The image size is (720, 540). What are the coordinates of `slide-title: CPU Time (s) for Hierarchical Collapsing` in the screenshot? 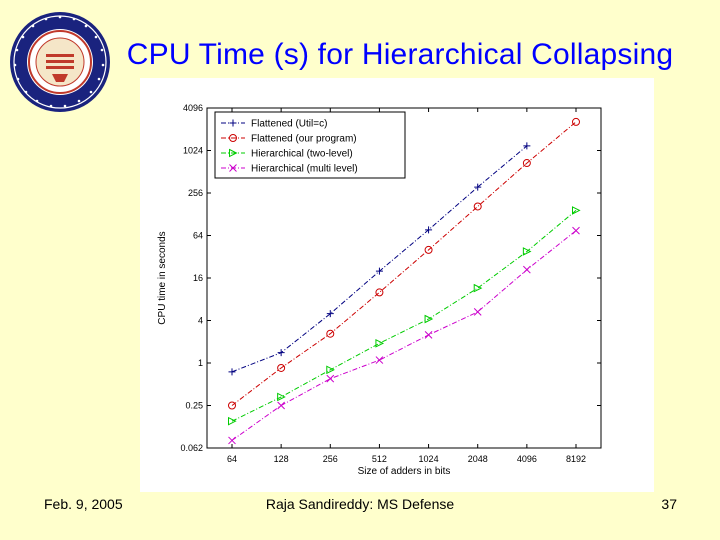 It's located at (400, 54).